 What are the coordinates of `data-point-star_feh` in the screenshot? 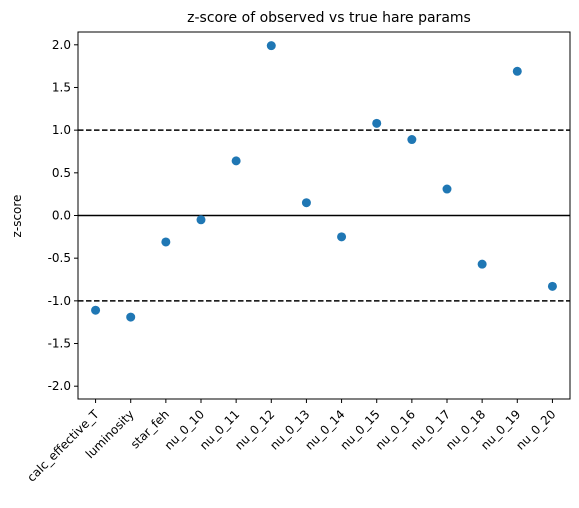 It's located at (166, 242).